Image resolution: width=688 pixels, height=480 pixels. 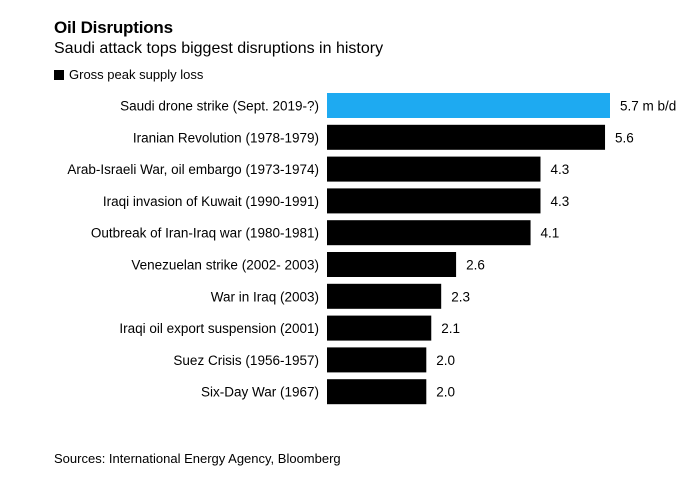 What do you see at coordinates (205, 233) in the screenshot?
I see `category-label: Outbreak of Iran-Iraq war (1980-1981)` at bounding box center [205, 233].